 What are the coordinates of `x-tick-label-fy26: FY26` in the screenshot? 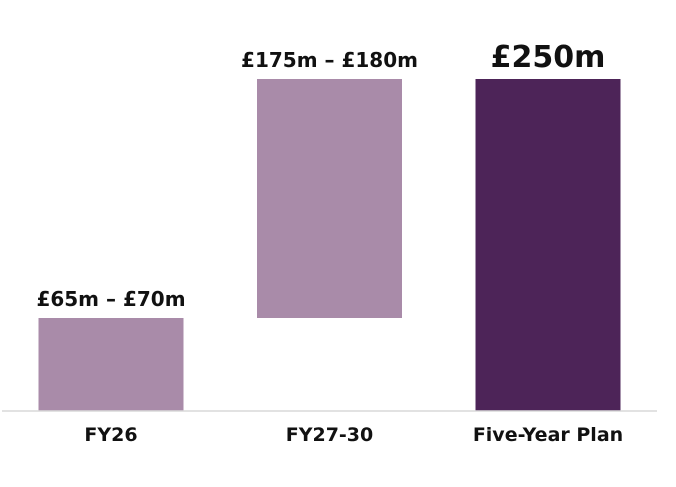 It's located at (110, 435).